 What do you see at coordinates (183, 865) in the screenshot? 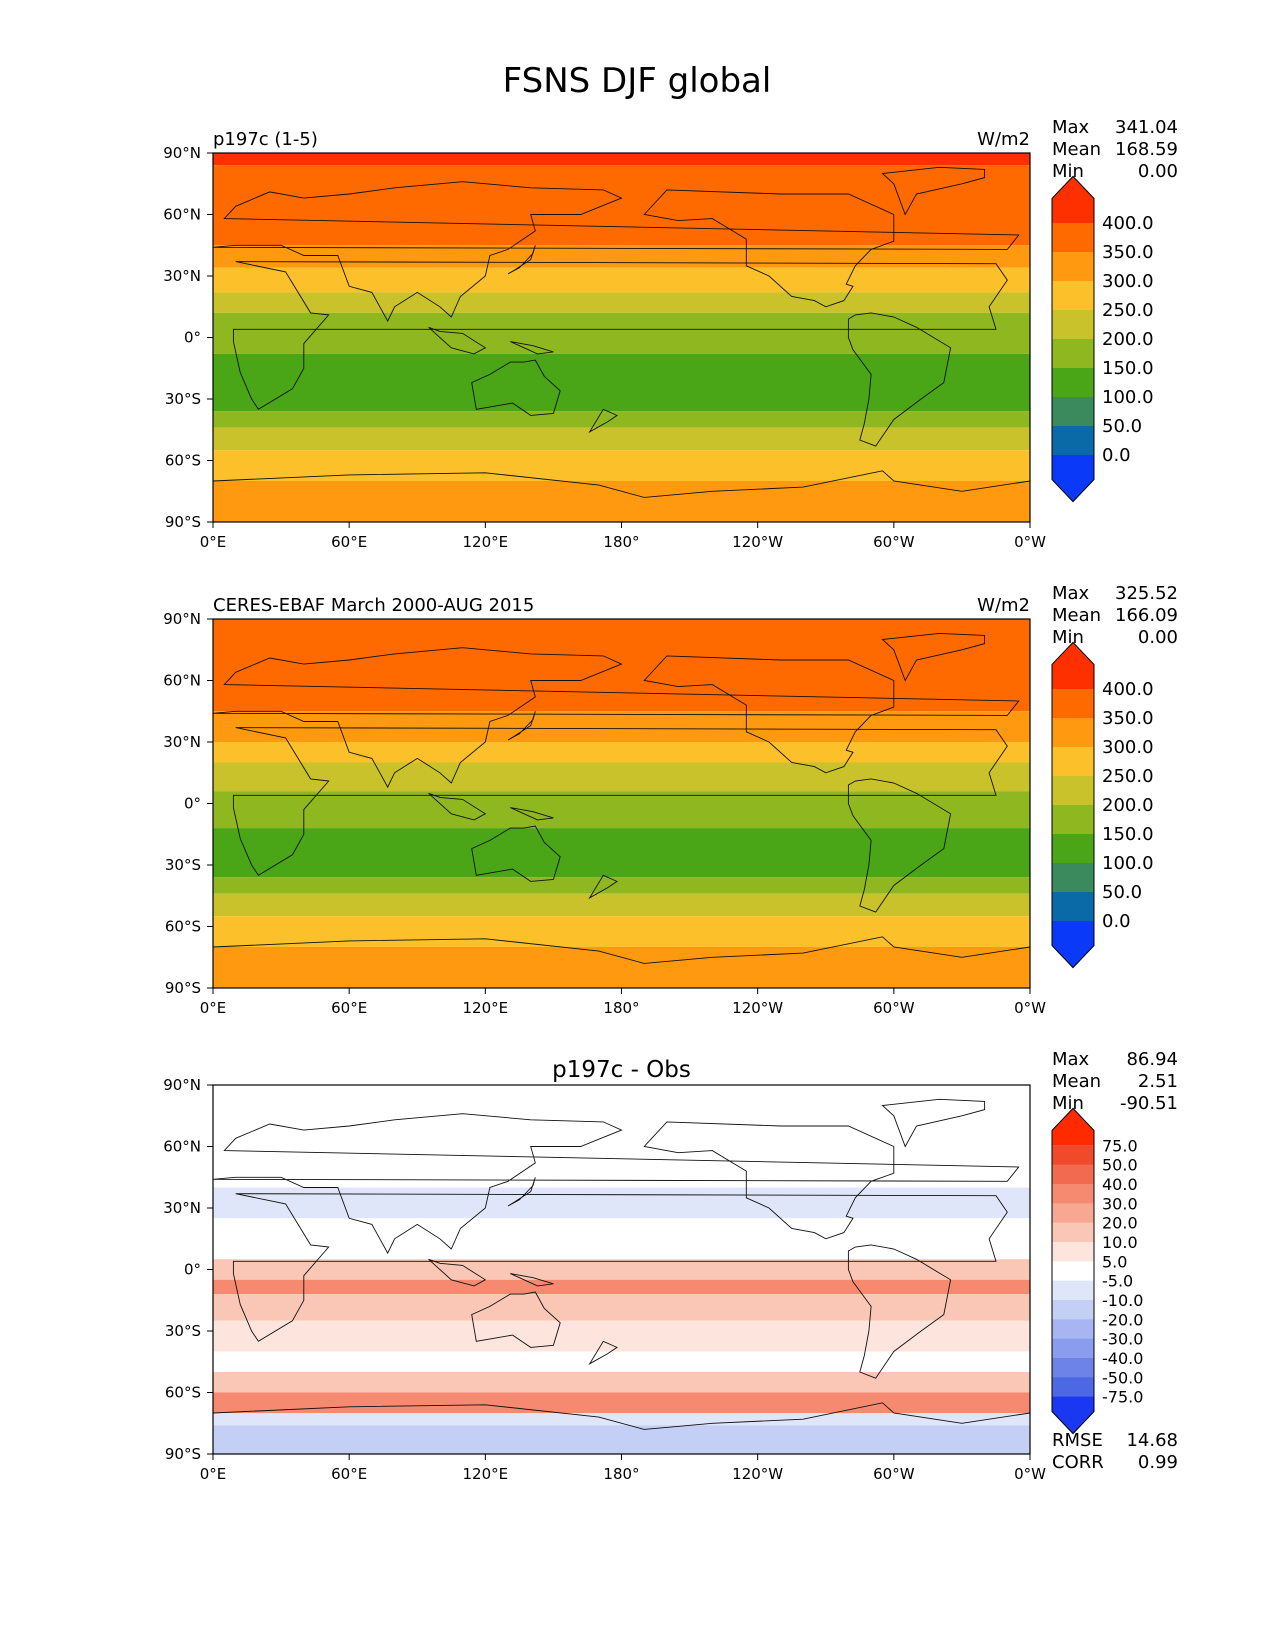
I see `y-tick-label: 30°S` at bounding box center [183, 865].